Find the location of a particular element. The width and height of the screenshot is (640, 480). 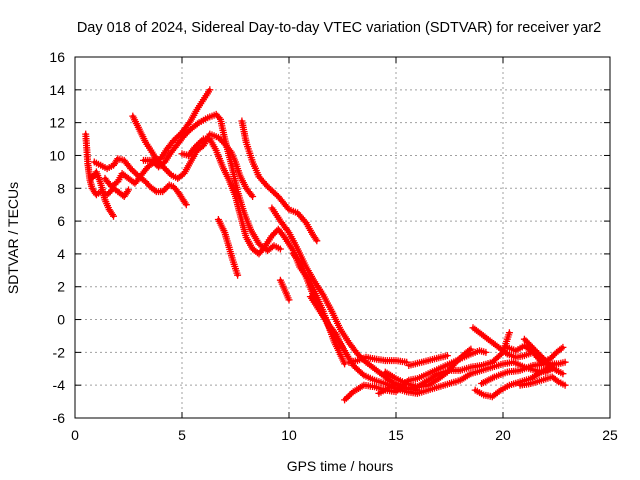

series-arc23 is located at coordinates (543, 356).